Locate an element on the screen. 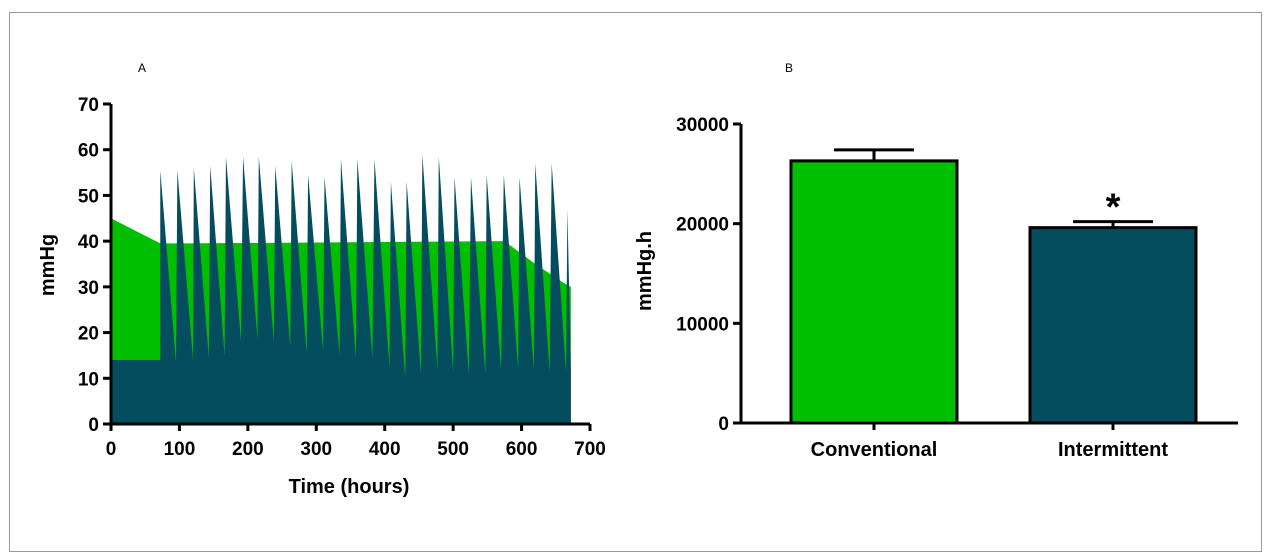 The width and height of the screenshot is (1266, 552). chart-a-x-tick-label: 400 is located at coordinates (385, 449).